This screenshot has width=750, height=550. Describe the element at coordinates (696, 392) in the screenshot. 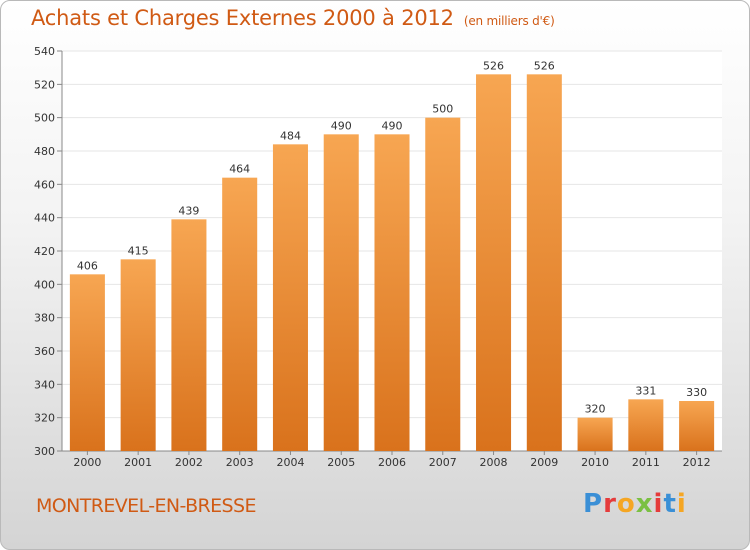

I see `data-label: 330` at that location.